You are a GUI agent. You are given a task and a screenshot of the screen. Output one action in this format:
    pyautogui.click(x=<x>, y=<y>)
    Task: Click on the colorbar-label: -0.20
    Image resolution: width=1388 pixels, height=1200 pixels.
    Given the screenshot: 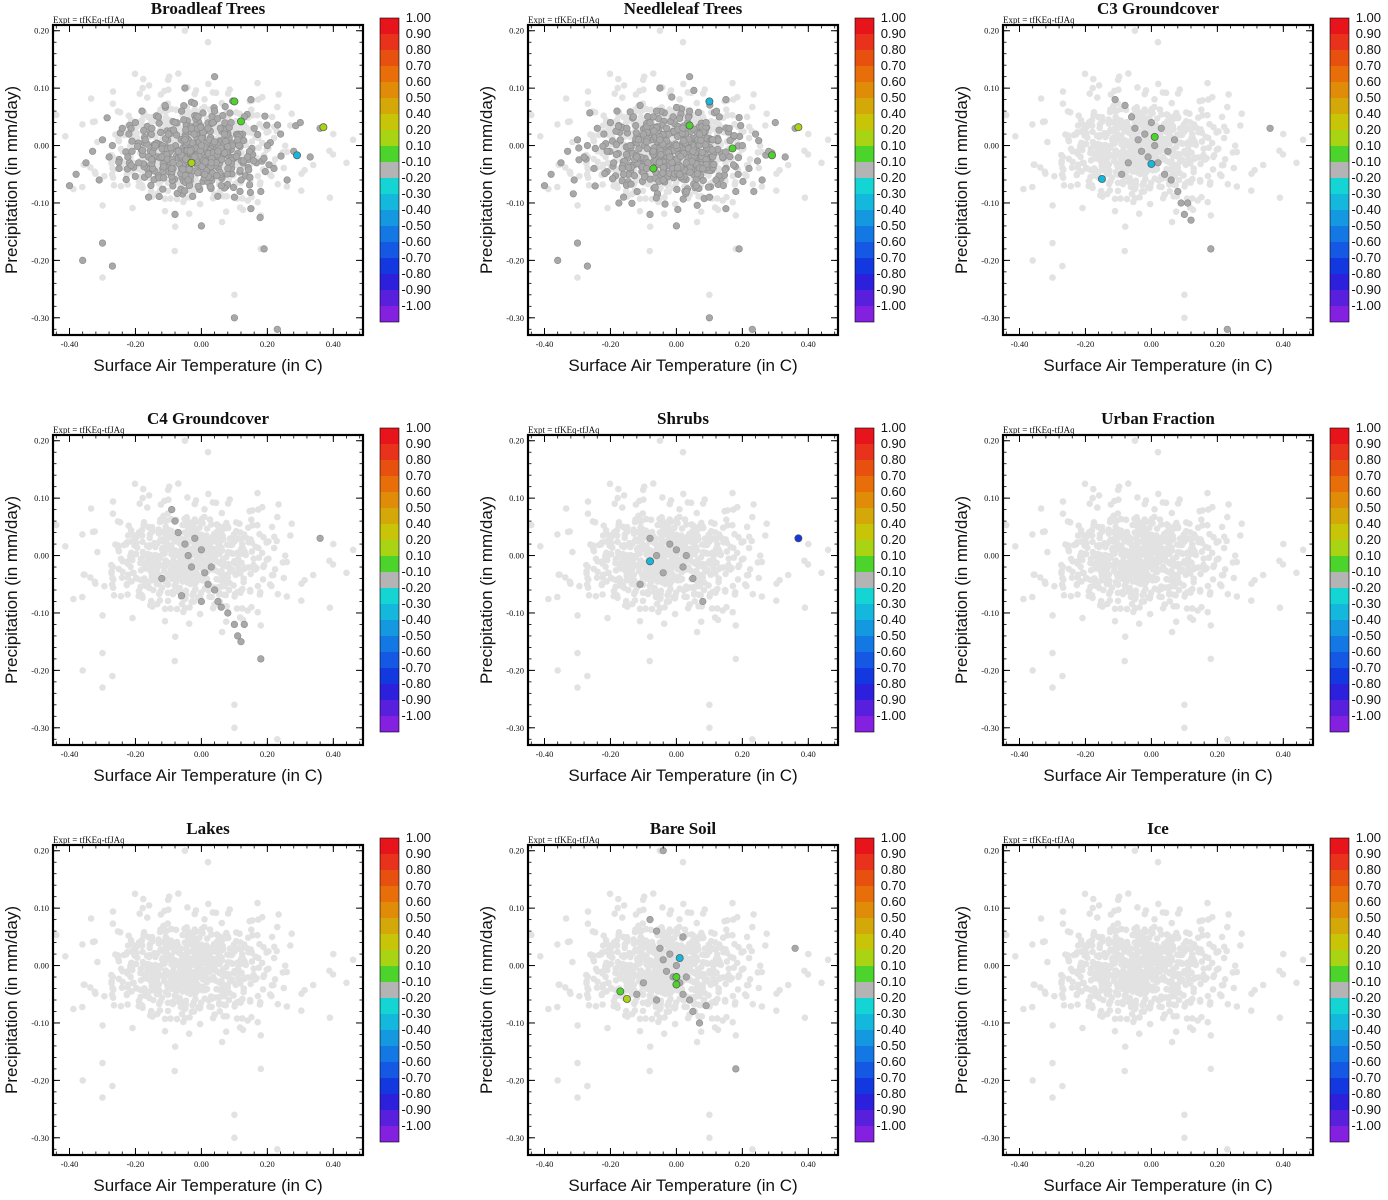 What is the action you would take?
    pyautogui.click(x=416, y=587)
    